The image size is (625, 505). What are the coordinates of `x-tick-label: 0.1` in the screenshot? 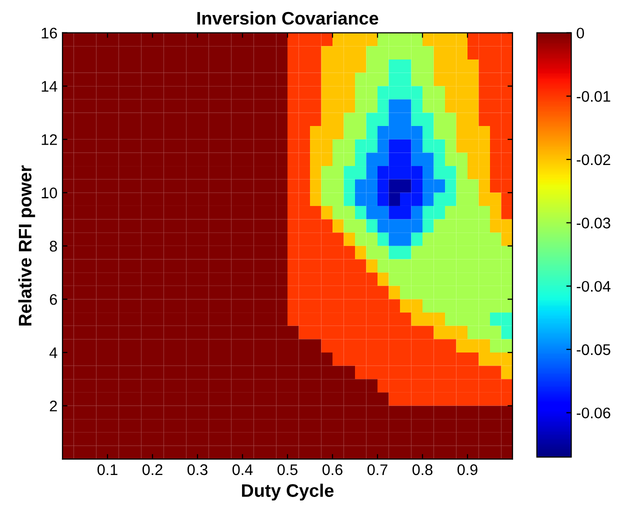 It's located at (107, 470).